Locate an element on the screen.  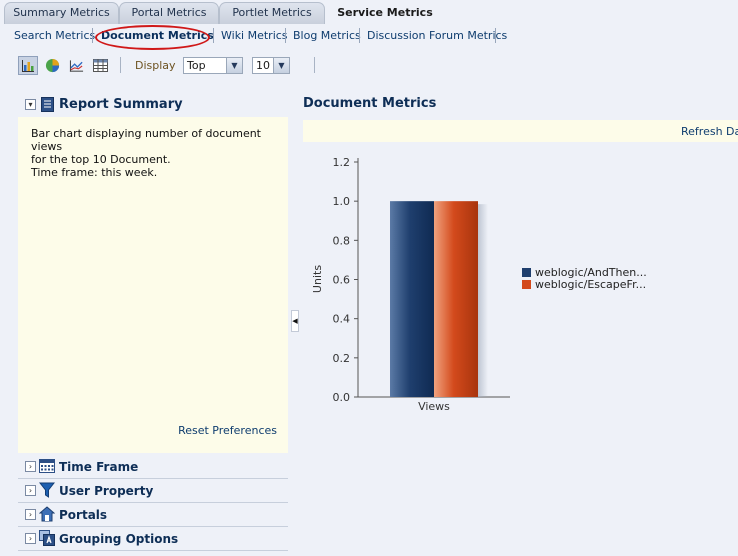
report-icon is located at coordinates (47, 106).